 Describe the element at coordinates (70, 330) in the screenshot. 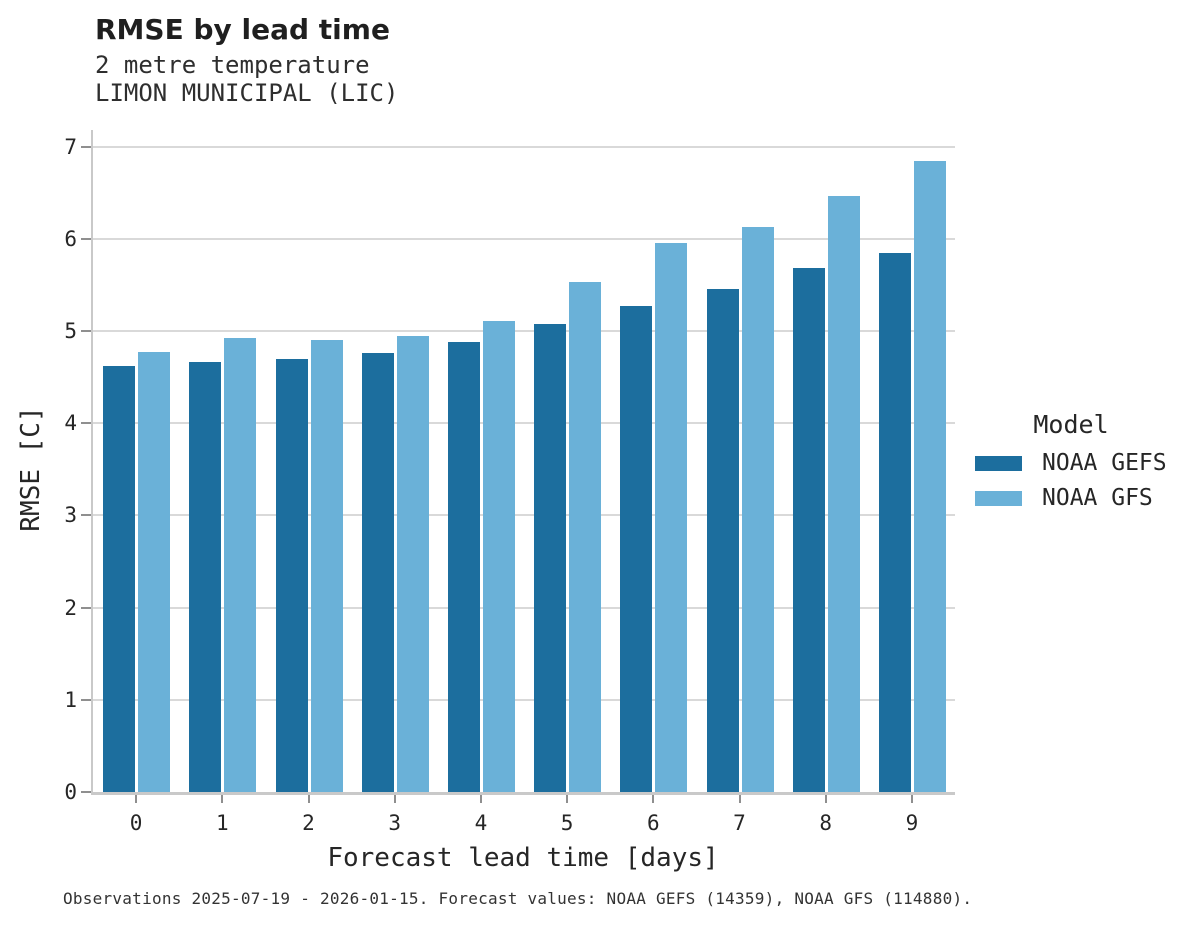

I see `y-tick-label-5: 5` at that location.